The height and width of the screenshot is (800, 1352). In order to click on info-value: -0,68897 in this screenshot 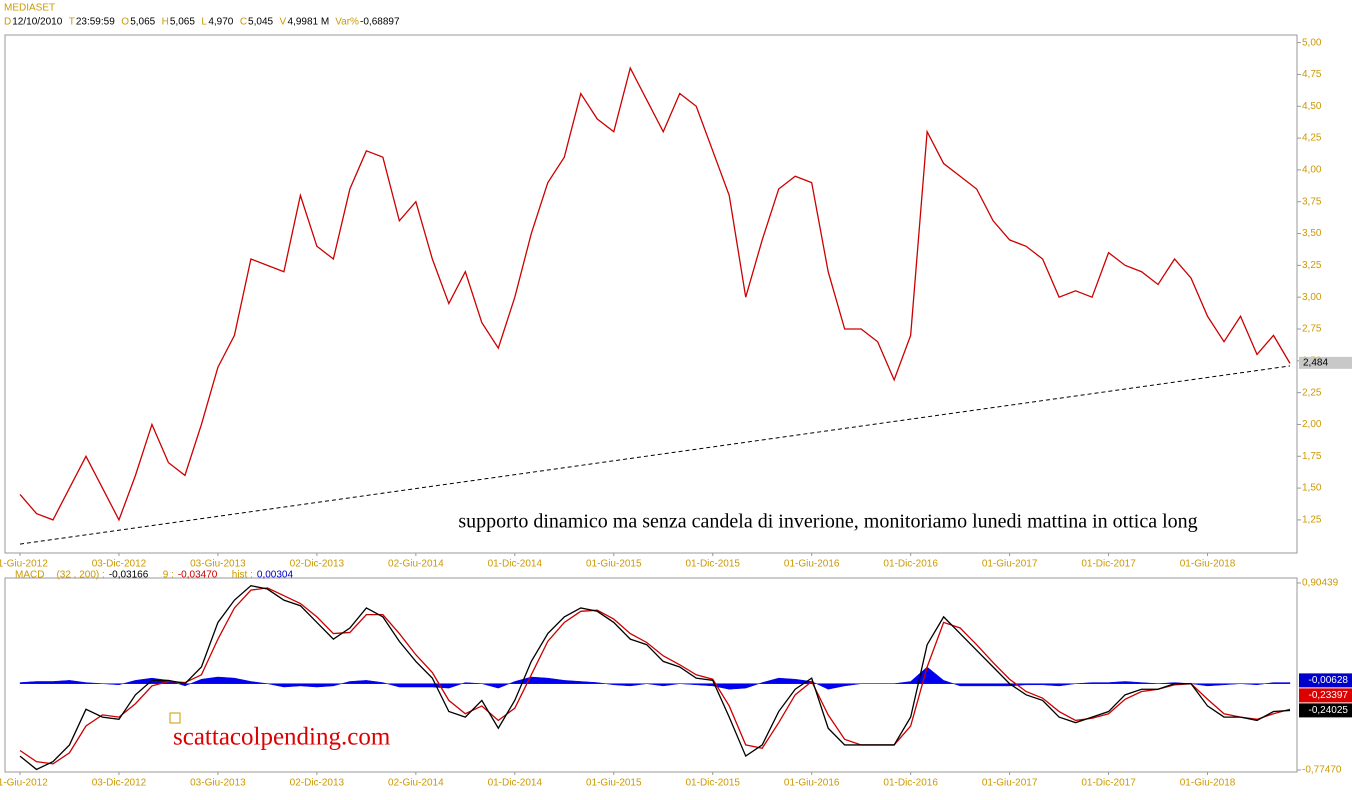, I will do `click(380, 22)`.